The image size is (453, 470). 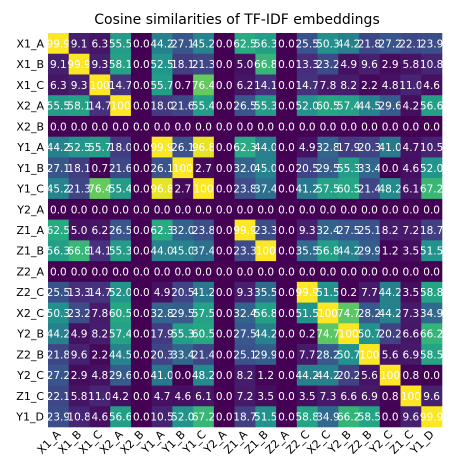 What do you see at coordinates (245, 65) in the screenshot?
I see `cell-value-label: 5.0` at bounding box center [245, 65].